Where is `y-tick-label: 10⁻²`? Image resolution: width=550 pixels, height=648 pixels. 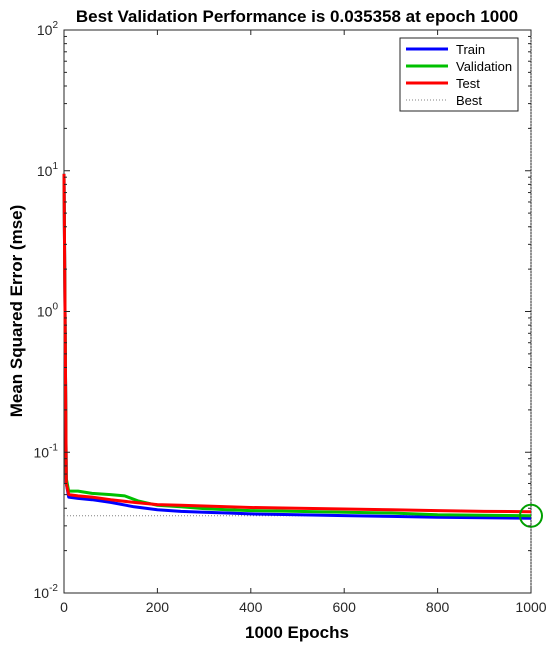
y-tick-label: 10⁻² is located at coordinates (46, 592).